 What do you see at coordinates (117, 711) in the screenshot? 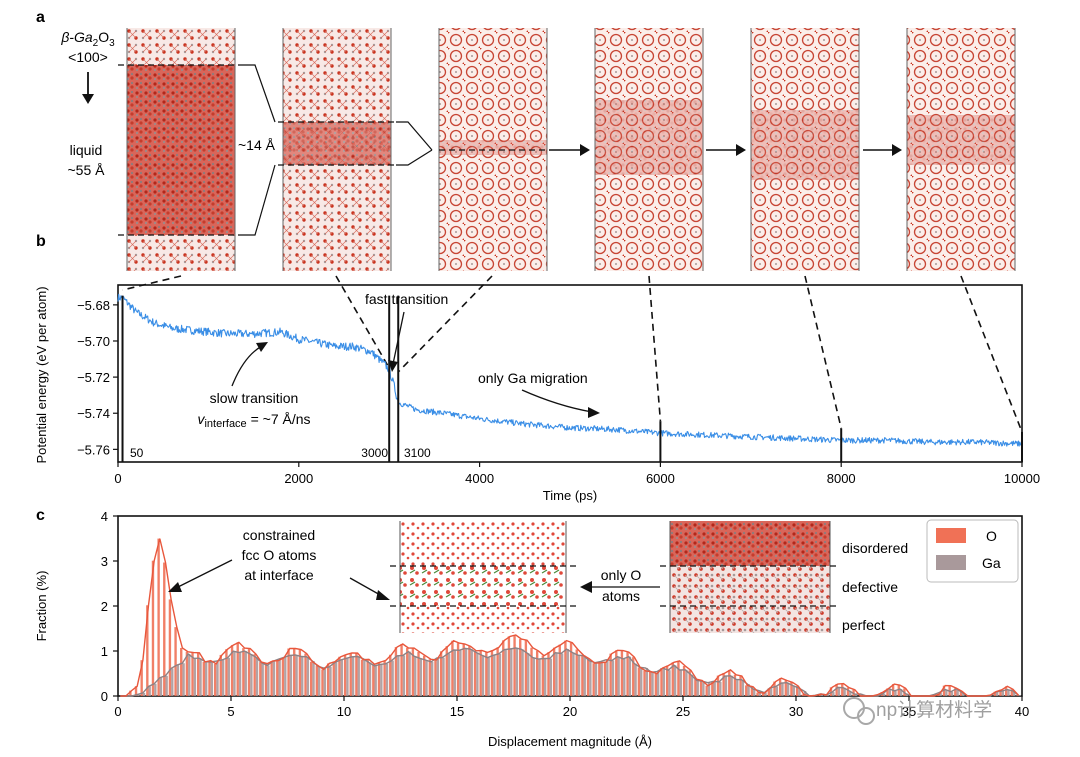
I see `x-tick-label: 0` at bounding box center [117, 711].